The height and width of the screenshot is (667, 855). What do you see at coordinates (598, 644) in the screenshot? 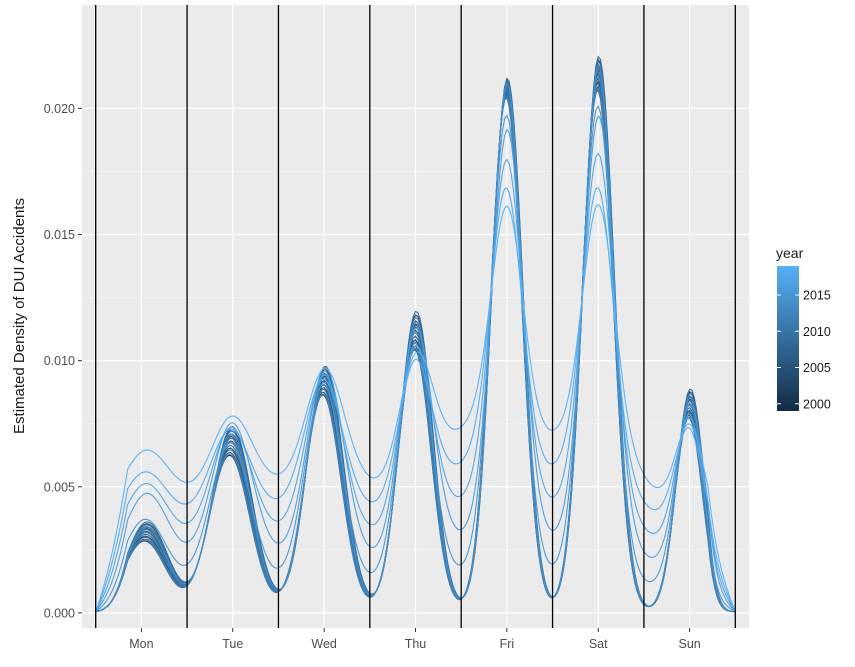
I see `x-tick-label-sat: Sat` at bounding box center [598, 644].